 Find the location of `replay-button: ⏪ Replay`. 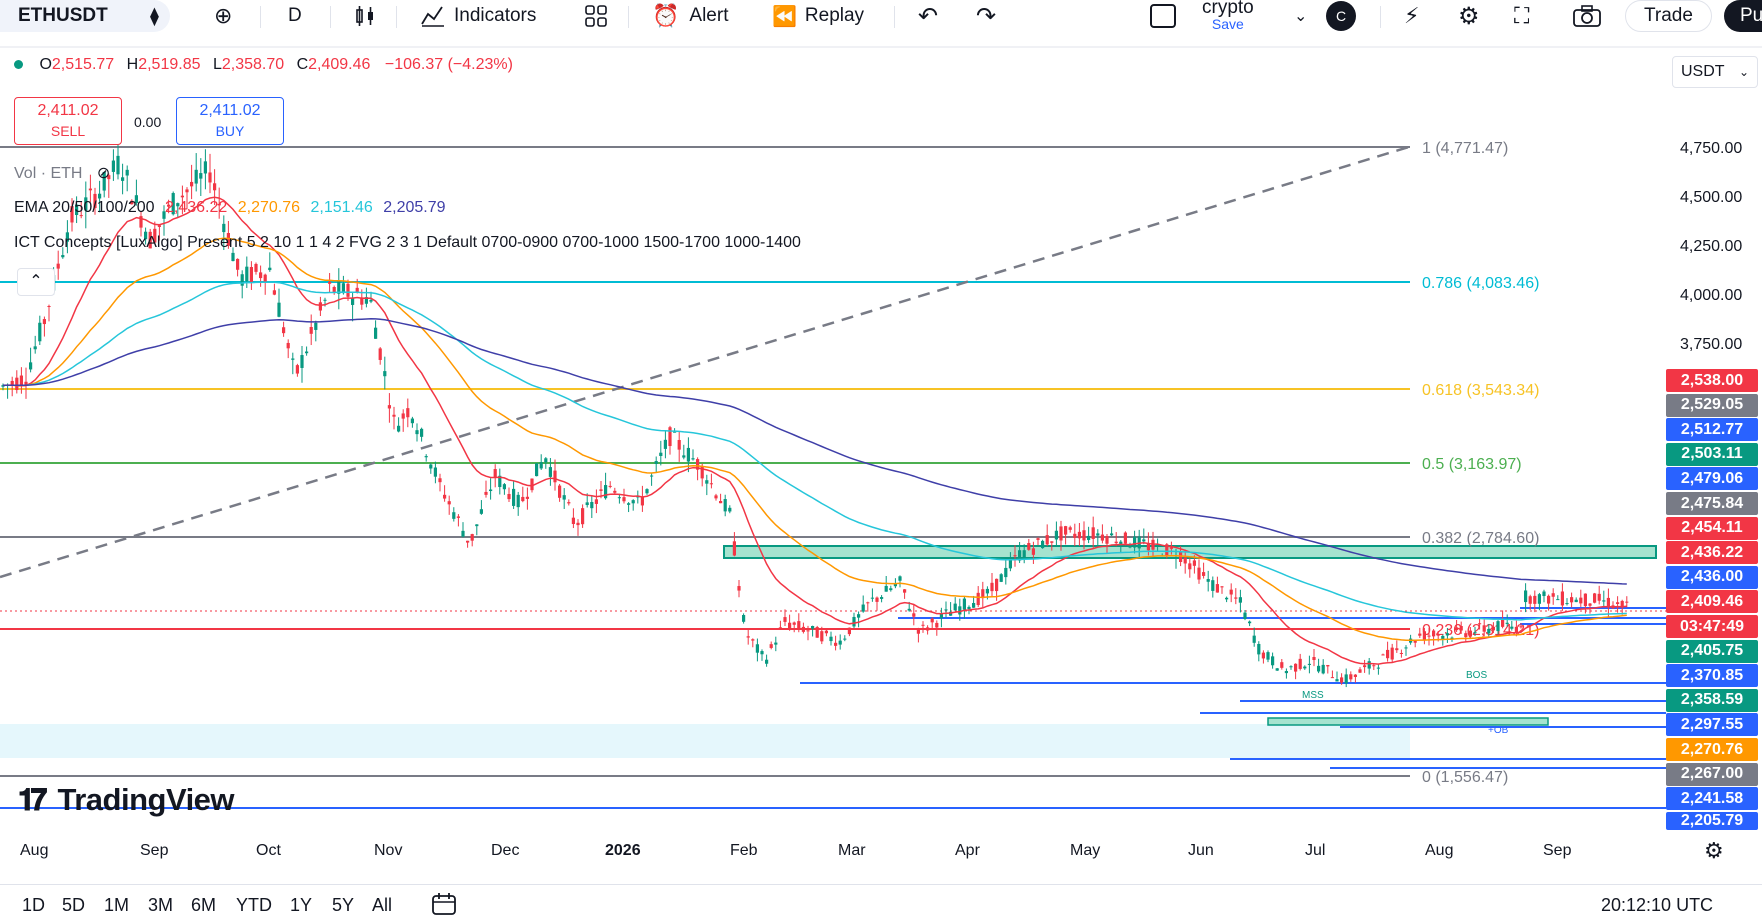

replay-button: ⏪ Replay is located at coordinates (818, 16).